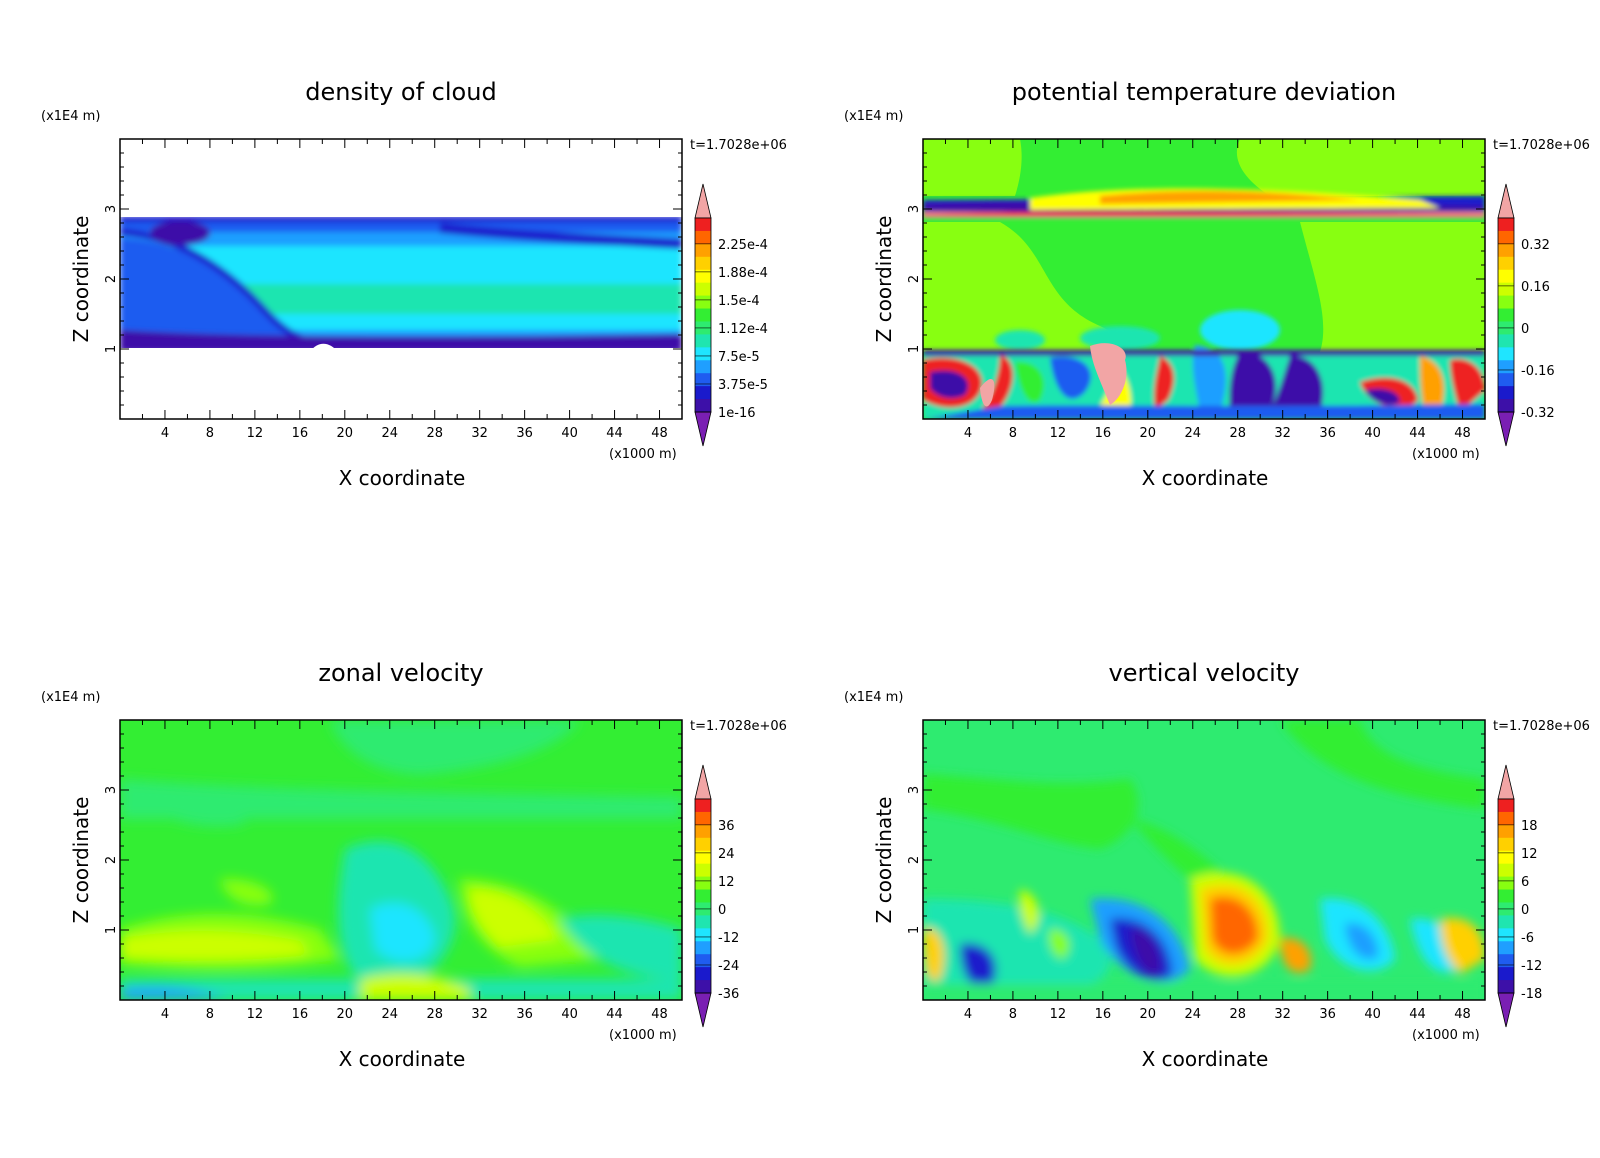 The width and height of the screenshot is (1600, 1158). I want to click on plot-title: vertical velocity, so click(1204, 673).